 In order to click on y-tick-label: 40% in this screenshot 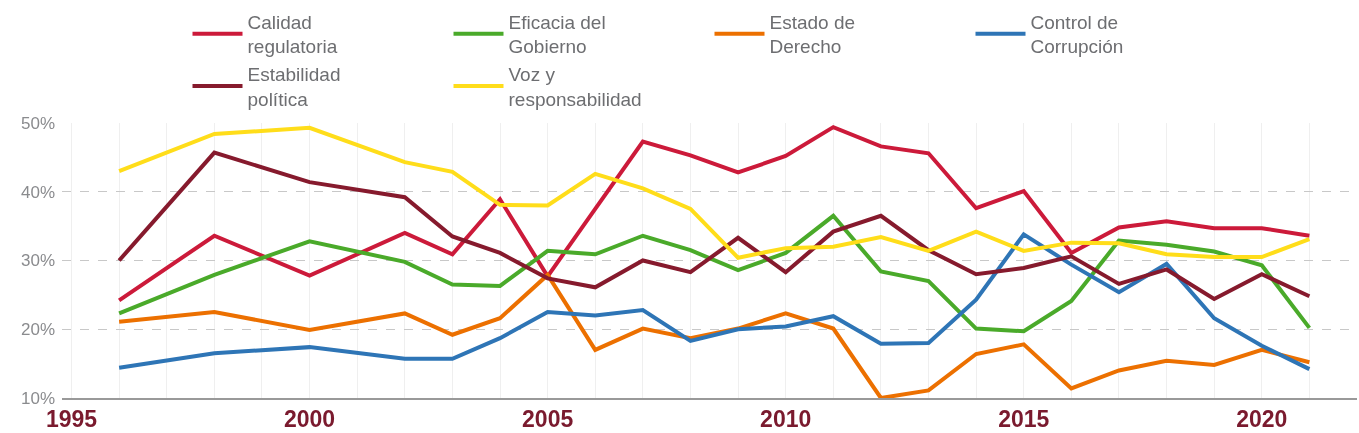, I will do `click(37, 192)`.